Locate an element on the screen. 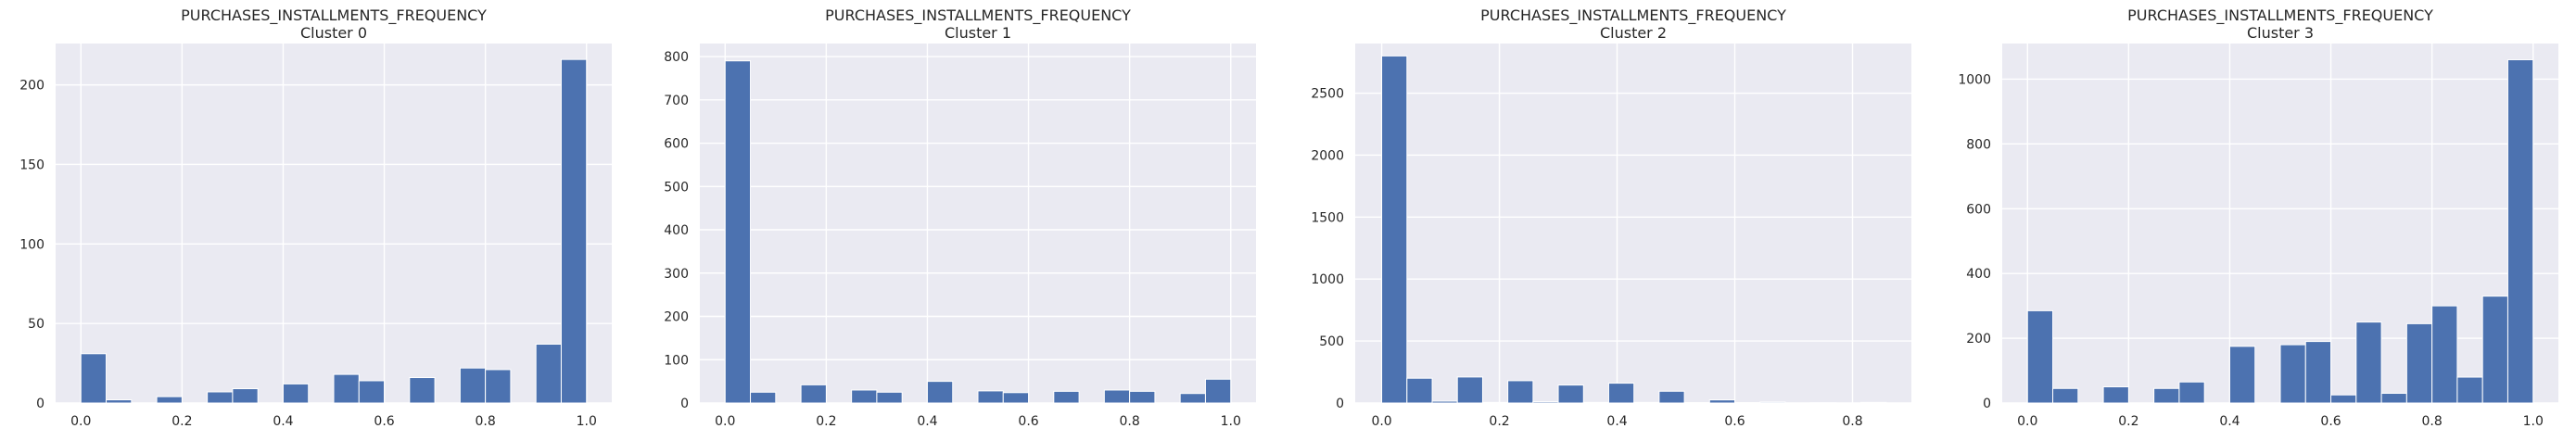  y-tick-label: 200 is located at coordinates (676, 317).